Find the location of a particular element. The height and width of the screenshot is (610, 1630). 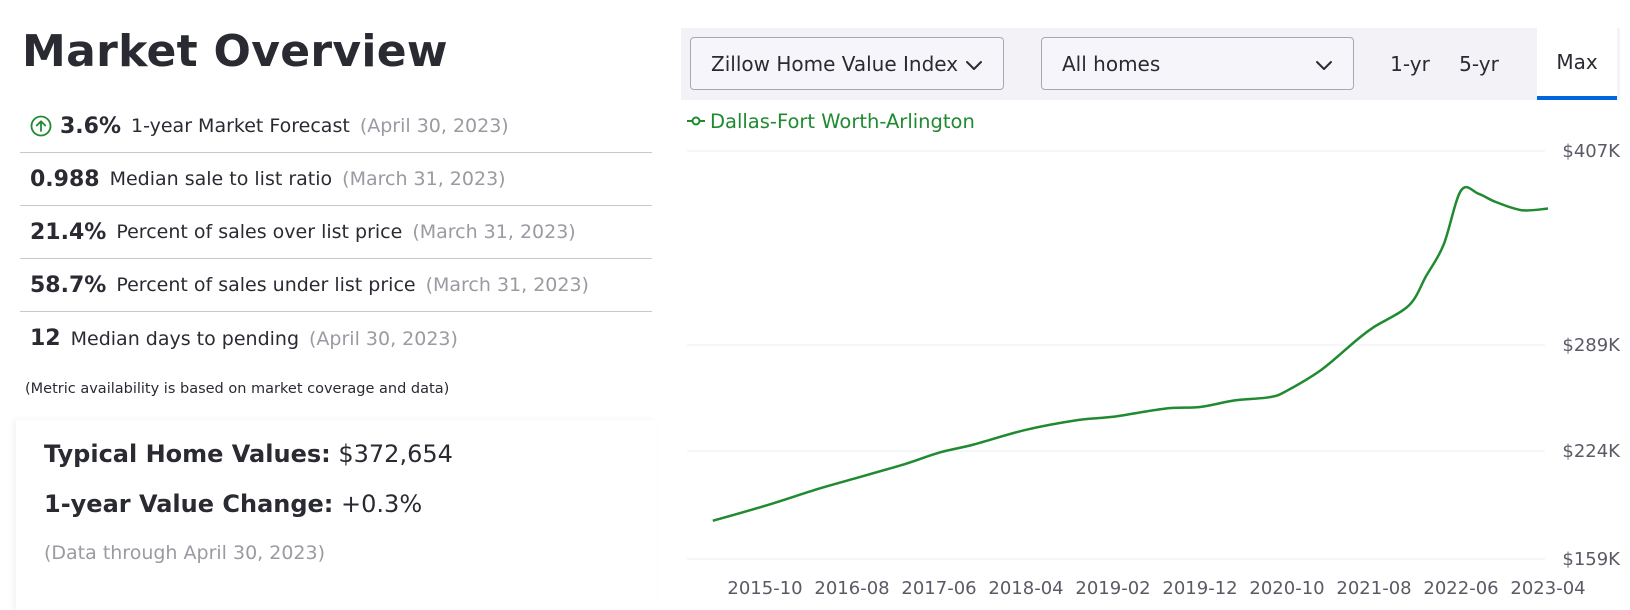

arrow-up-circle-icon is located at coordinates (41, 126).